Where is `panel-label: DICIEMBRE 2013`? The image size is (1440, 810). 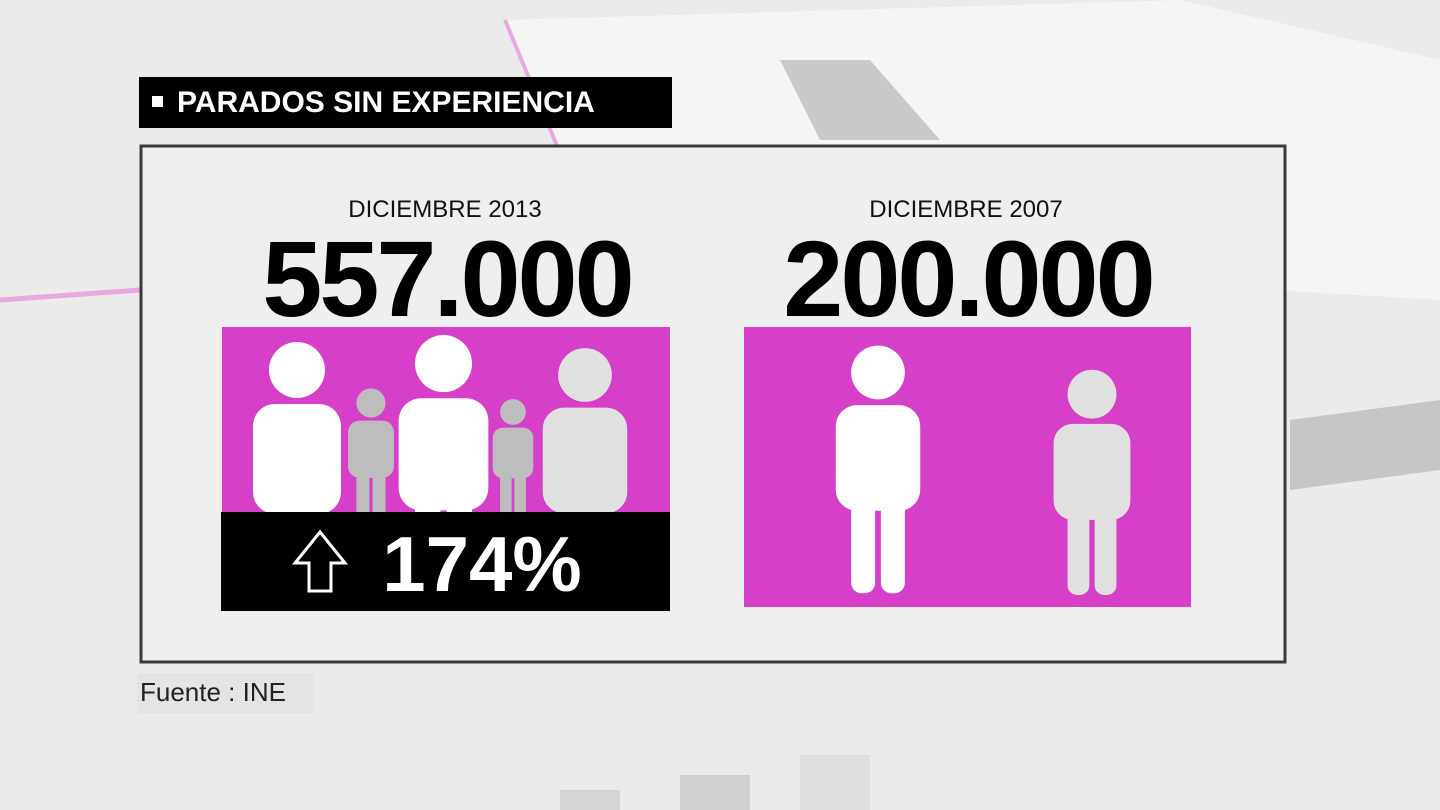
panel-label: DICIEMBRE 2013 is located at coordinates (444, 209).